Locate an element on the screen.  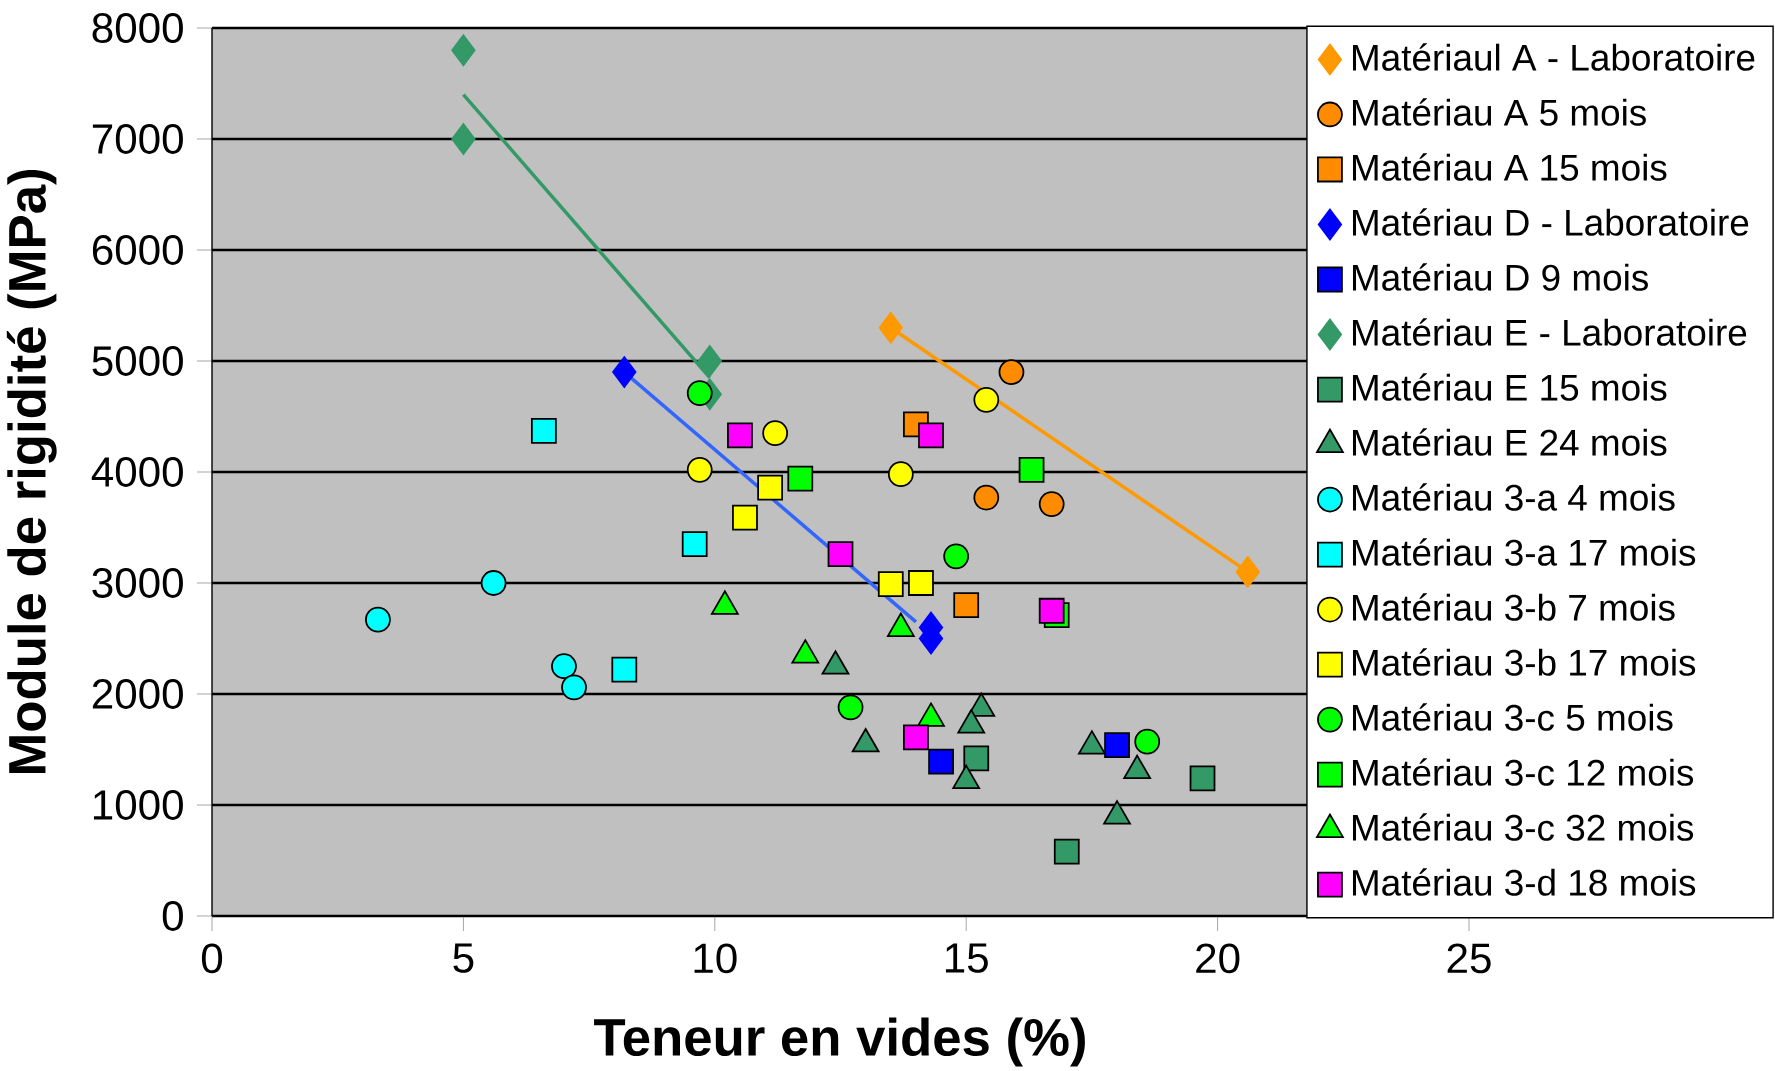
legend-label: Matériau D - Laboratoire is located at coordinates (1550, 222).